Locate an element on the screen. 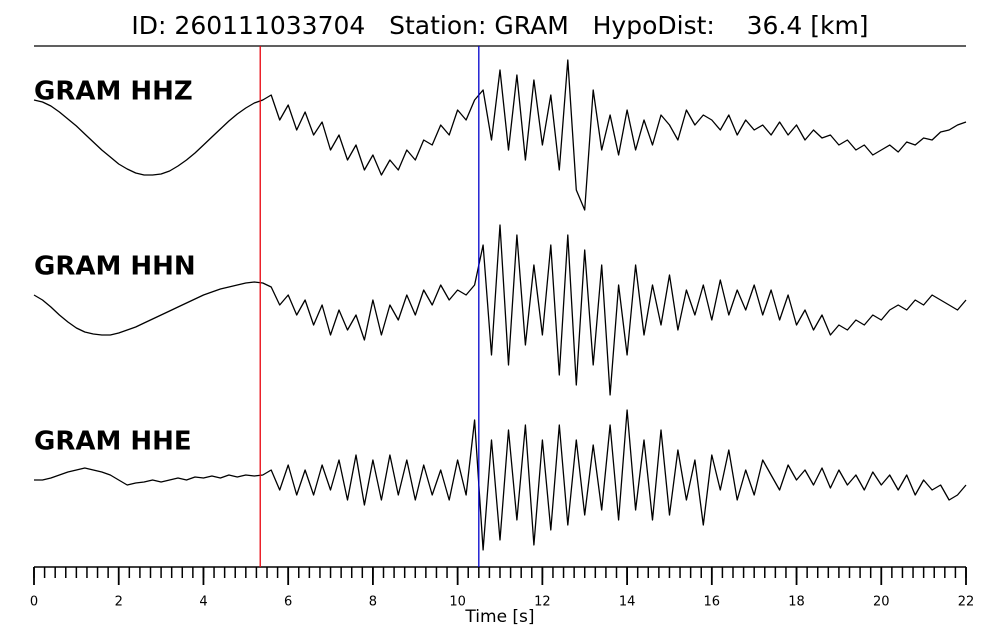 Image resolution: width=1000 pixels, height=640 pixels. trace-label: GRAM HHE is located at coordinates (113, 442).